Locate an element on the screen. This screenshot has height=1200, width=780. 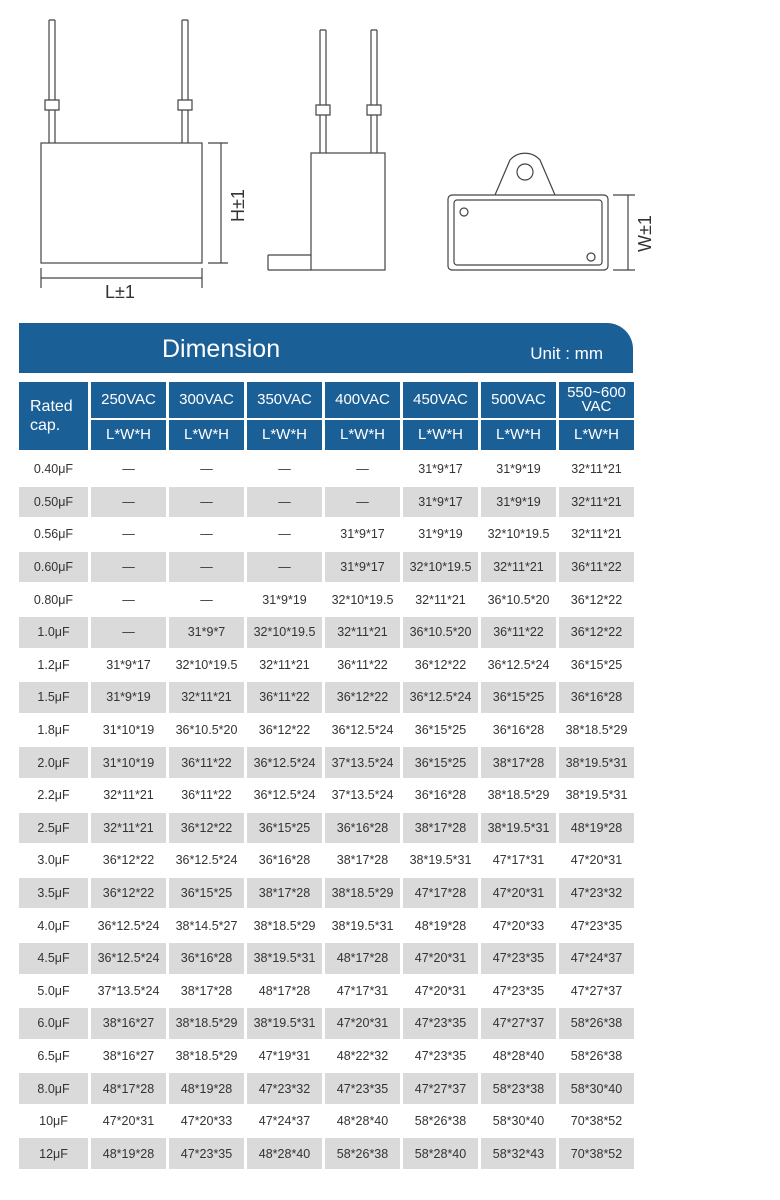
rated-cap-cell: 2.0μF is located at coordinates (53, 762).